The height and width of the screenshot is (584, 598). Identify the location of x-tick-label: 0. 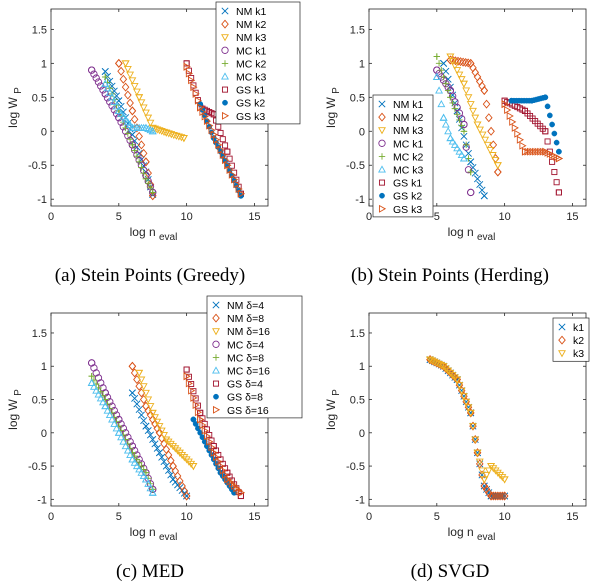
(51, 517).